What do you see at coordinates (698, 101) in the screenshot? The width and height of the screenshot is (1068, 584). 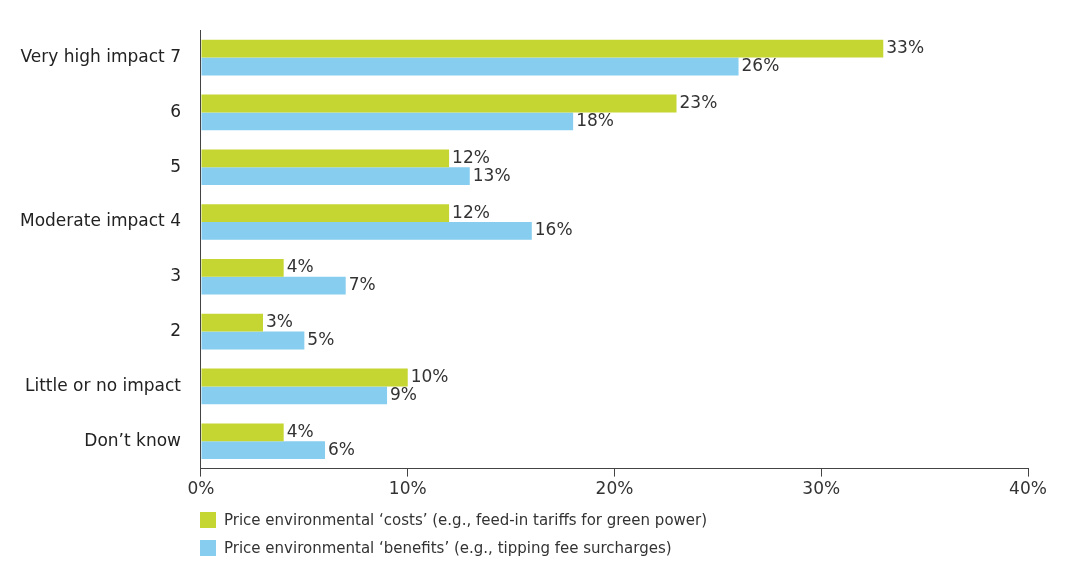 I see `data-label: 23%` at bounding box center [698, 101].